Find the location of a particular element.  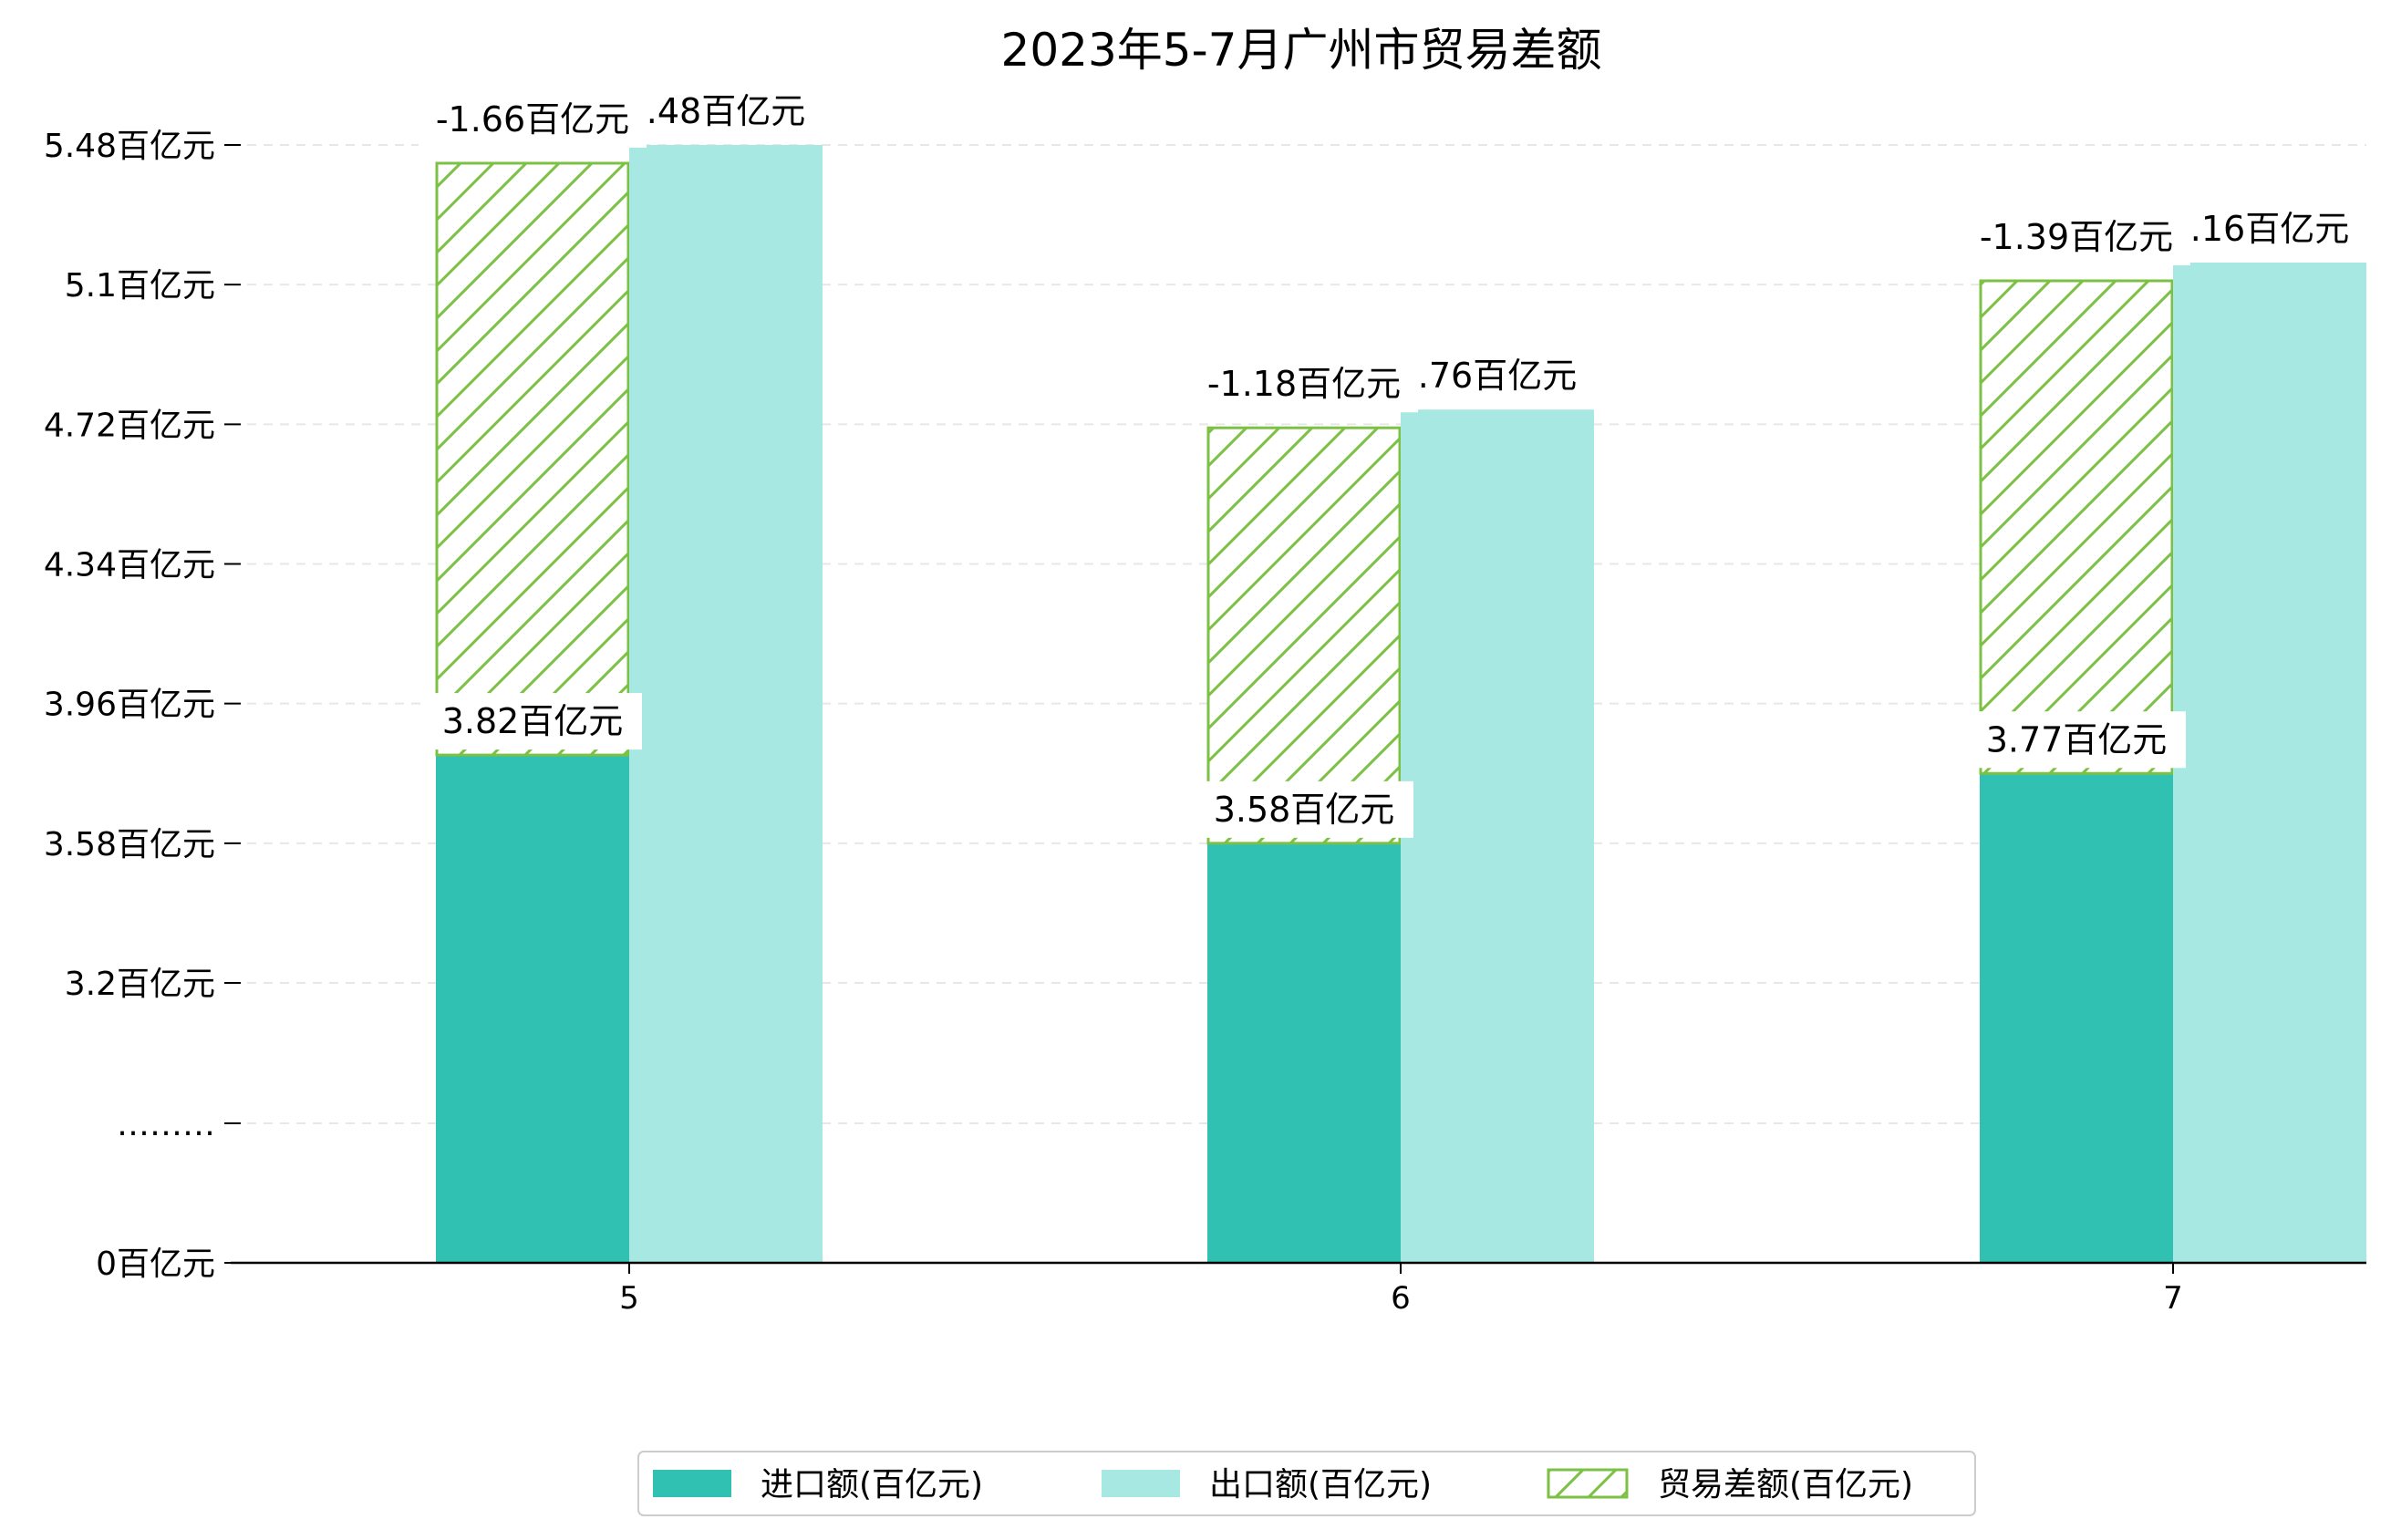

balance-data-label: -1.66百亿元 is located at coordinates (532, 119).